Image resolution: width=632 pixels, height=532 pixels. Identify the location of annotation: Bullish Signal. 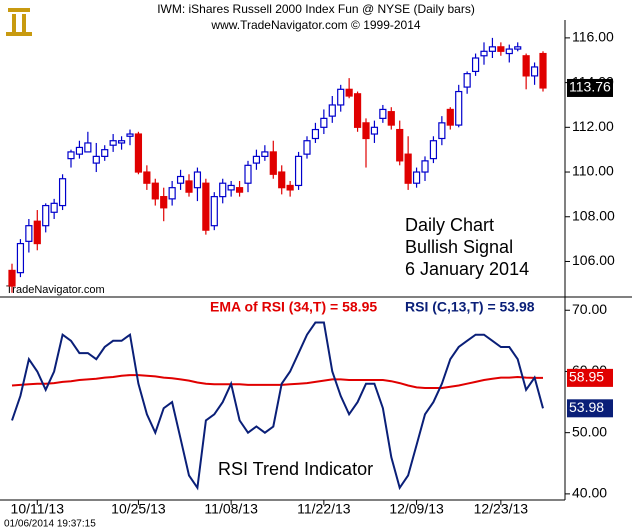
(459, 247).